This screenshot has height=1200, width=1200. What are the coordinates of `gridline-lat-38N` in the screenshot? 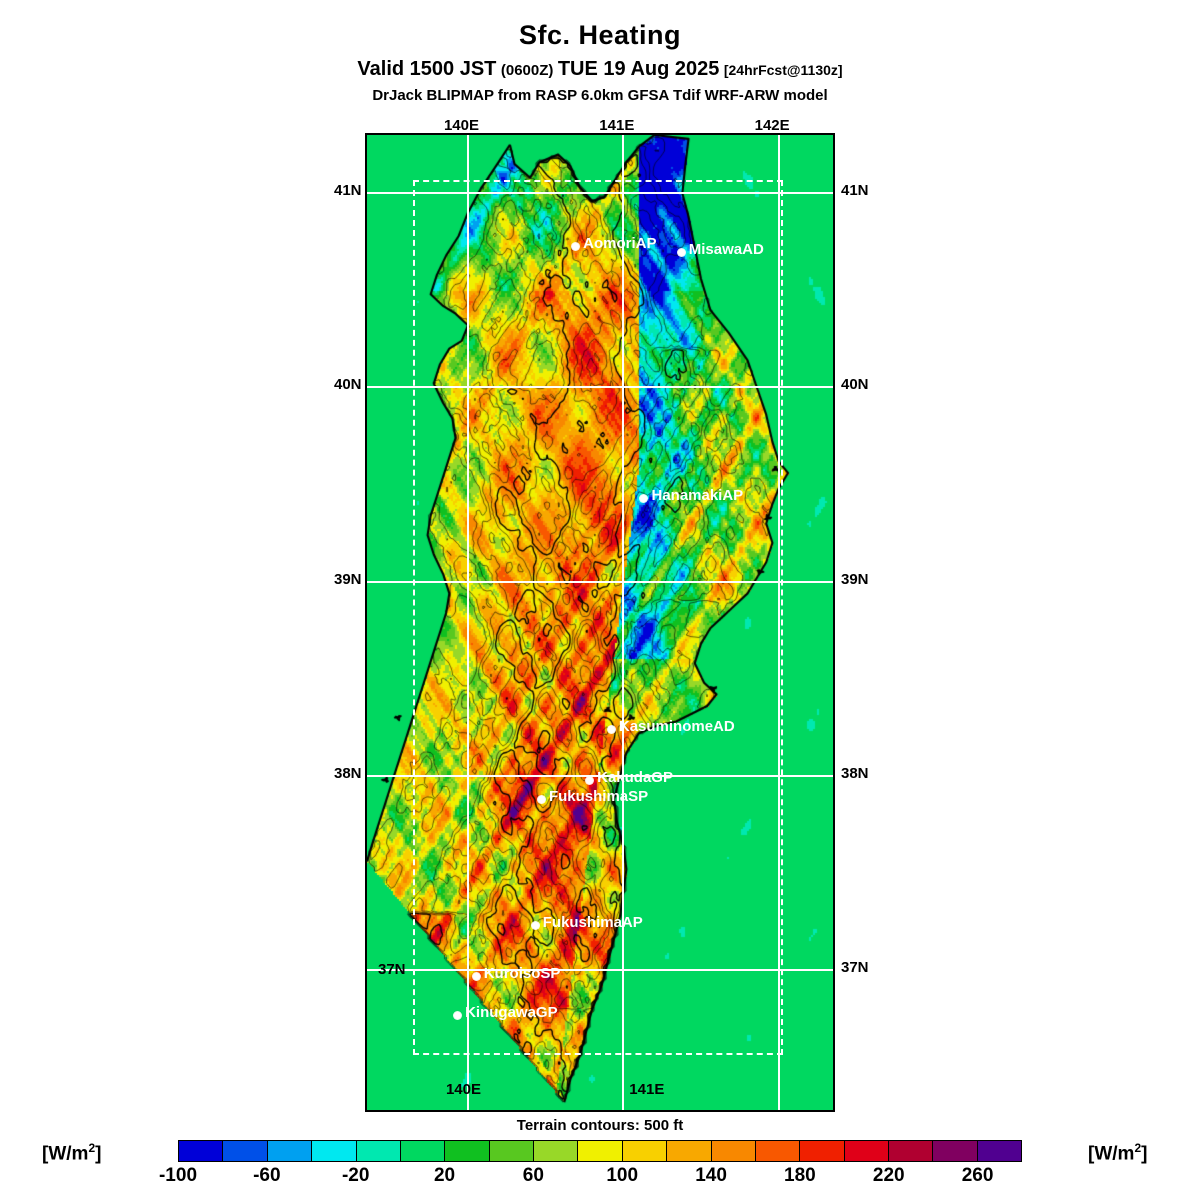 It's located at (600, 775).